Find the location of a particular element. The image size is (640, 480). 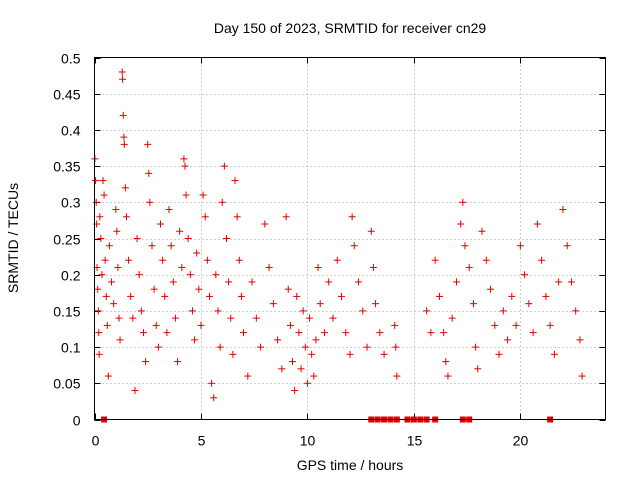

y-tick-label: 0.25 is located at coordinates (66, 240).